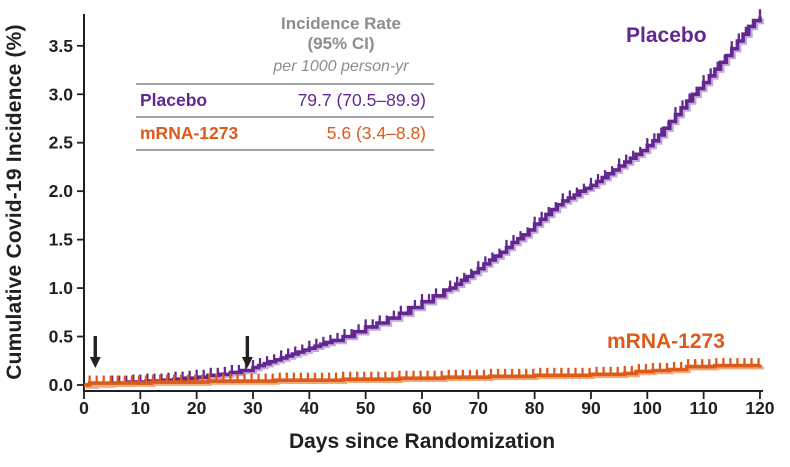  Describe the element at coordinates (197, 408) in the screenshot. I see `x-tick-label: 20` at that location.